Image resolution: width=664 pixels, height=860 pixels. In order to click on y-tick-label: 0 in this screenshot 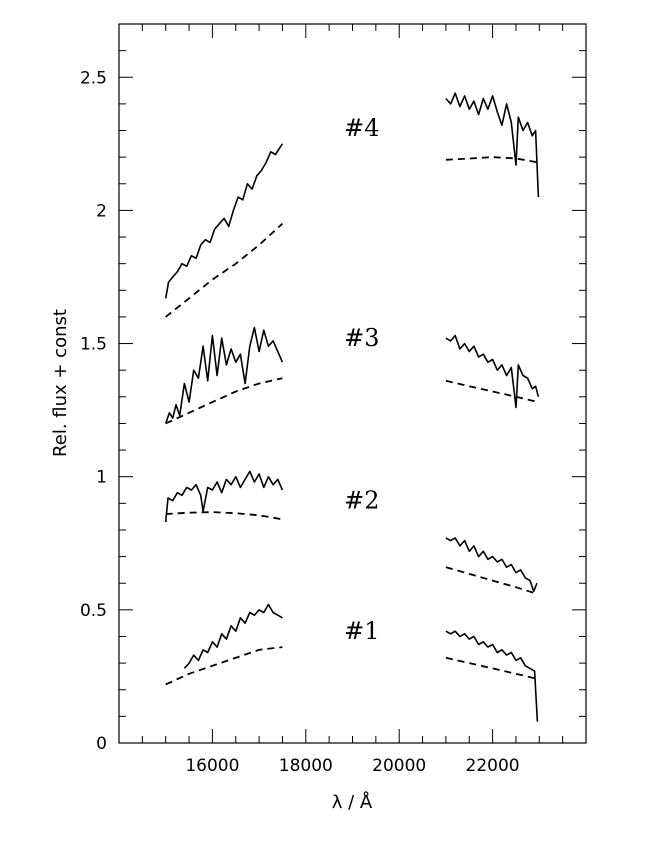, I will do `click(101, 744)`.